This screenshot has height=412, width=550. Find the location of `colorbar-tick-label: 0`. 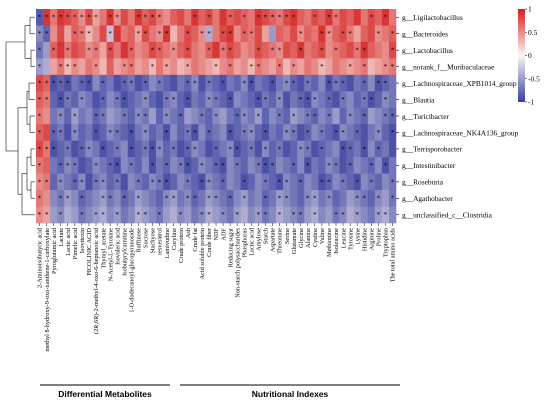

colorbar-tick-label: 0 is located at coordinates (530, 55).